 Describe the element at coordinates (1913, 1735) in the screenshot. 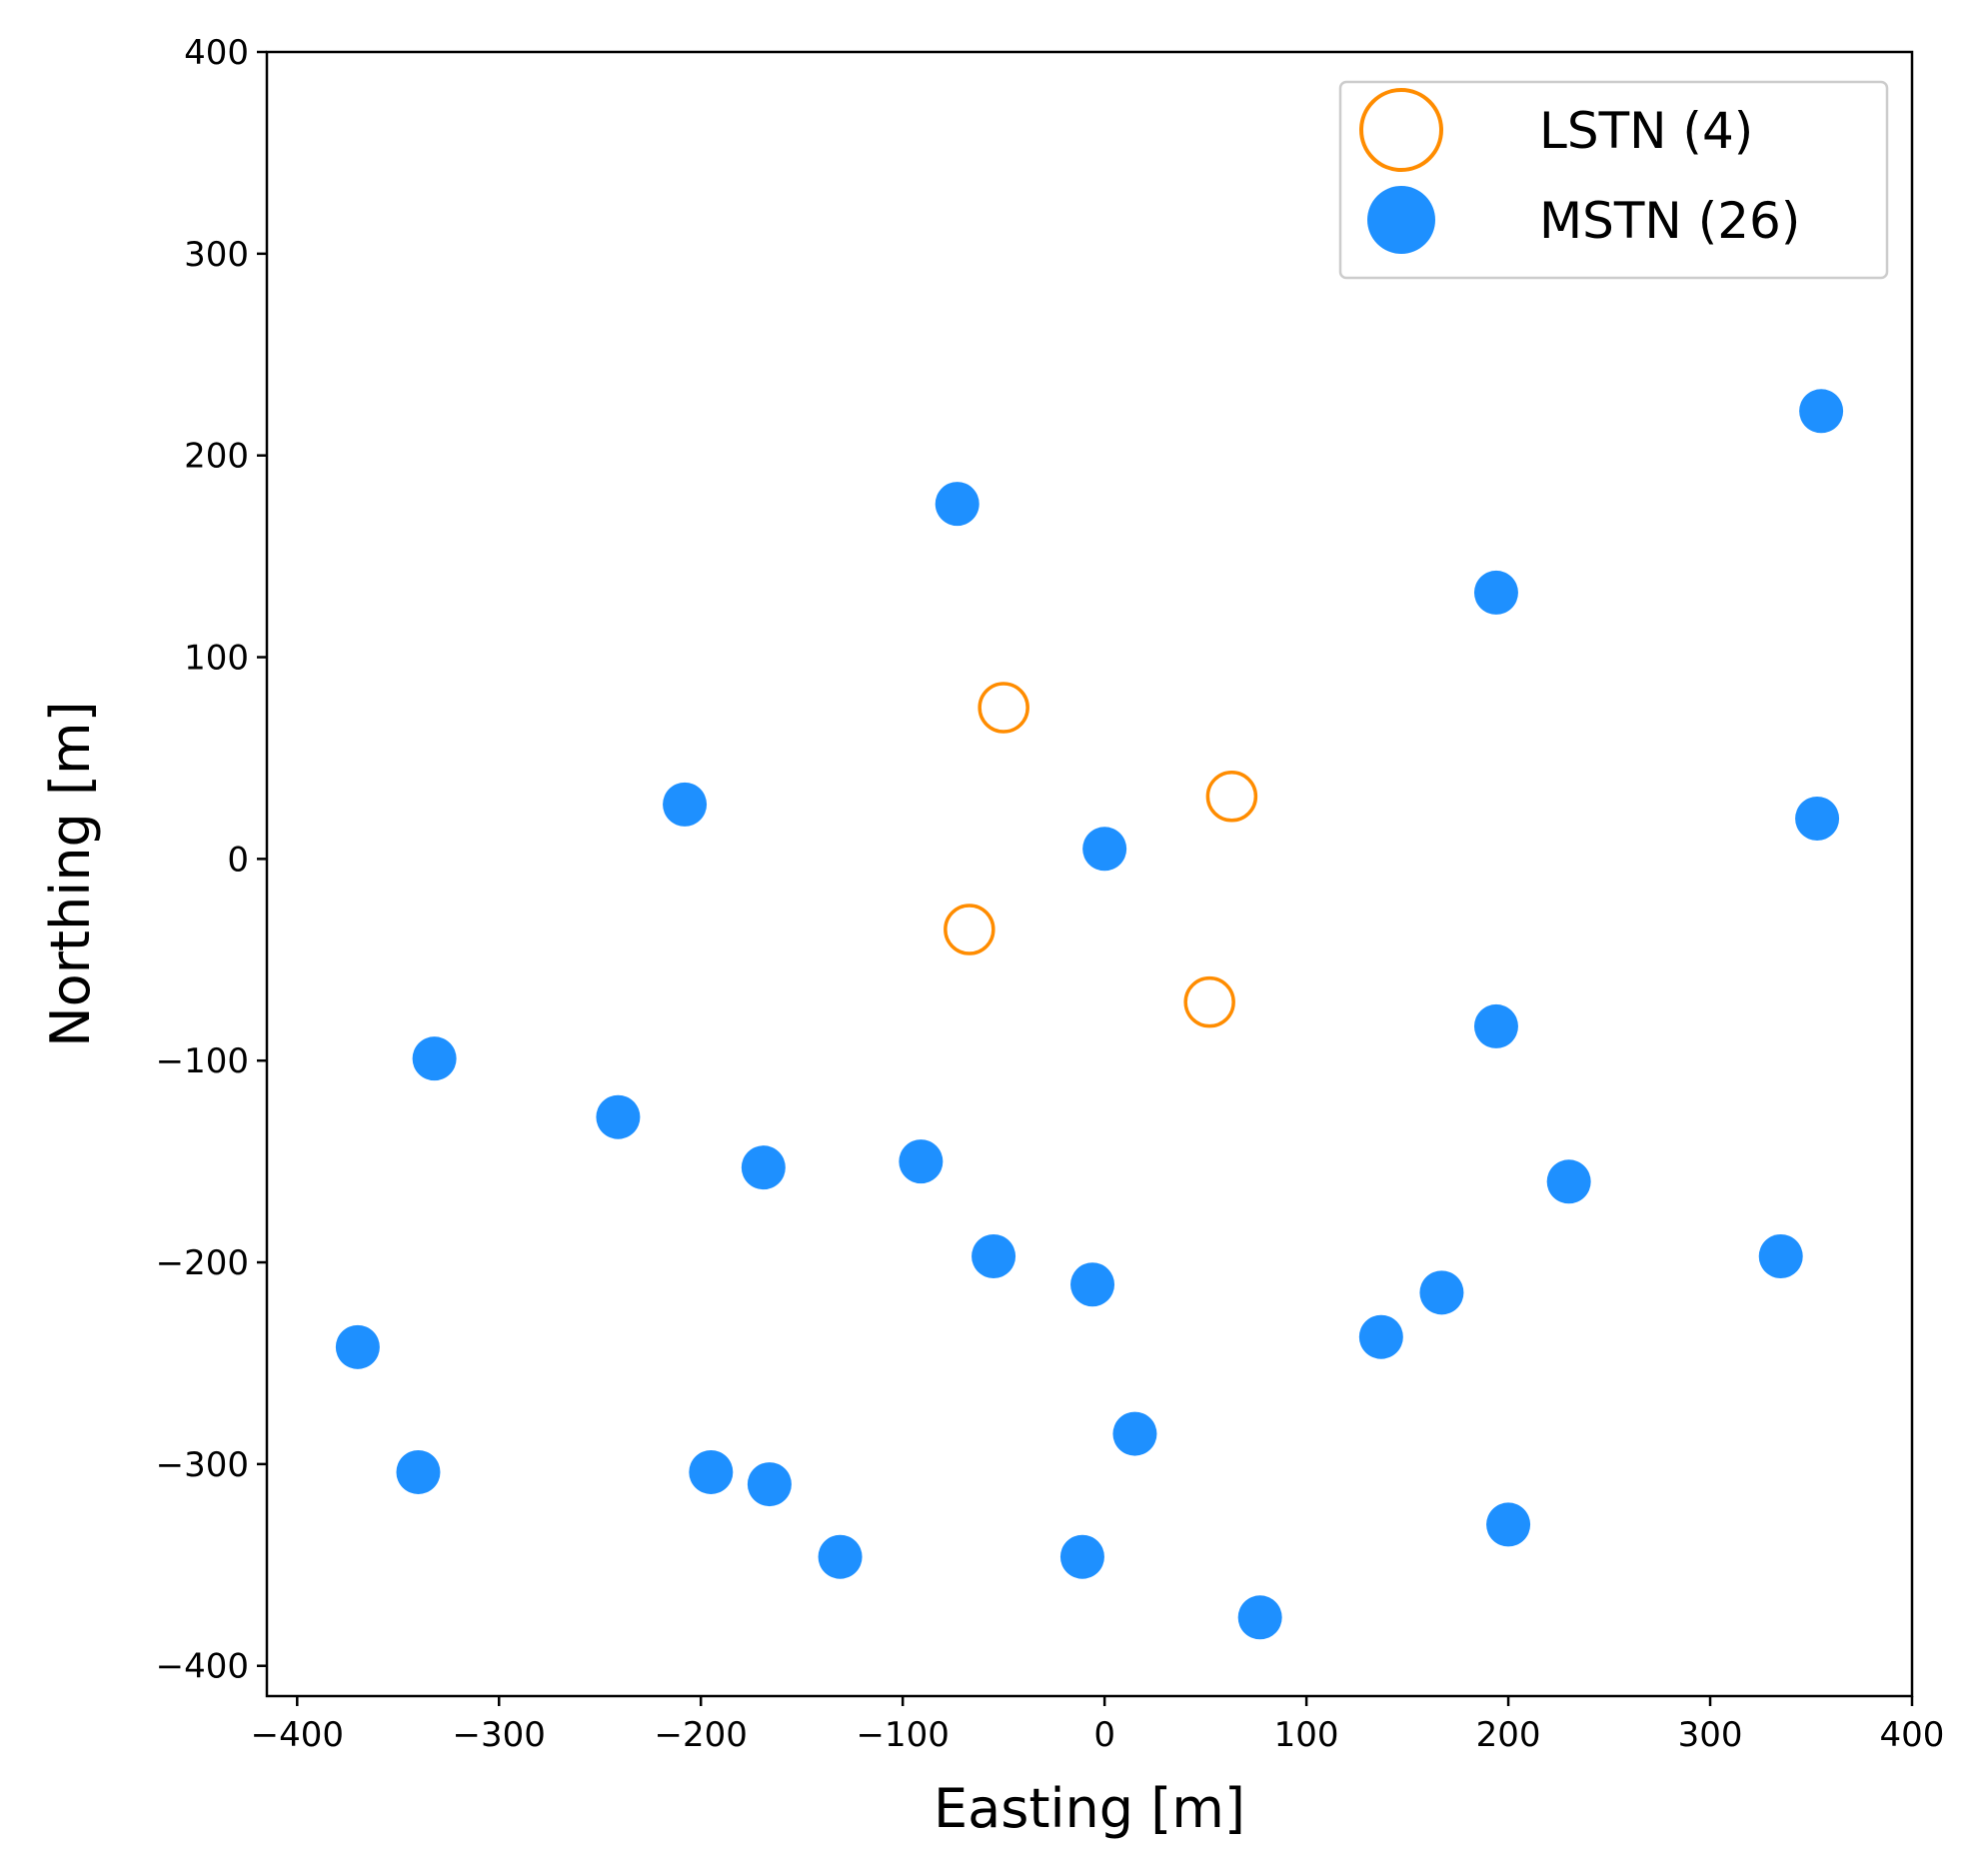

I see `x-tick-label: 400` at that location.